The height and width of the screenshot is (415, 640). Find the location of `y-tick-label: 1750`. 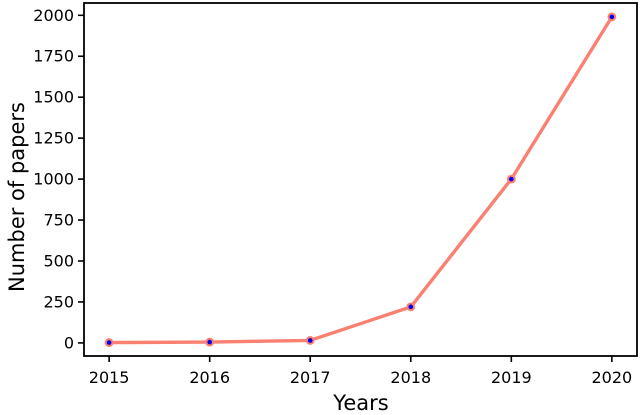

y-tick-label: 1750 is located at coordinates (53, 56).